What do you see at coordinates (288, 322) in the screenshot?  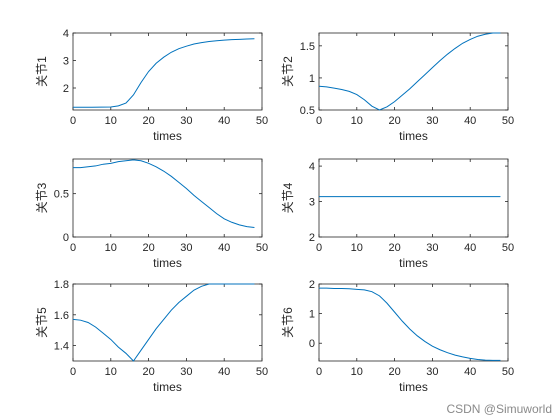 I see `y-axis-label: 关节6` at bounding box center [288, 322].